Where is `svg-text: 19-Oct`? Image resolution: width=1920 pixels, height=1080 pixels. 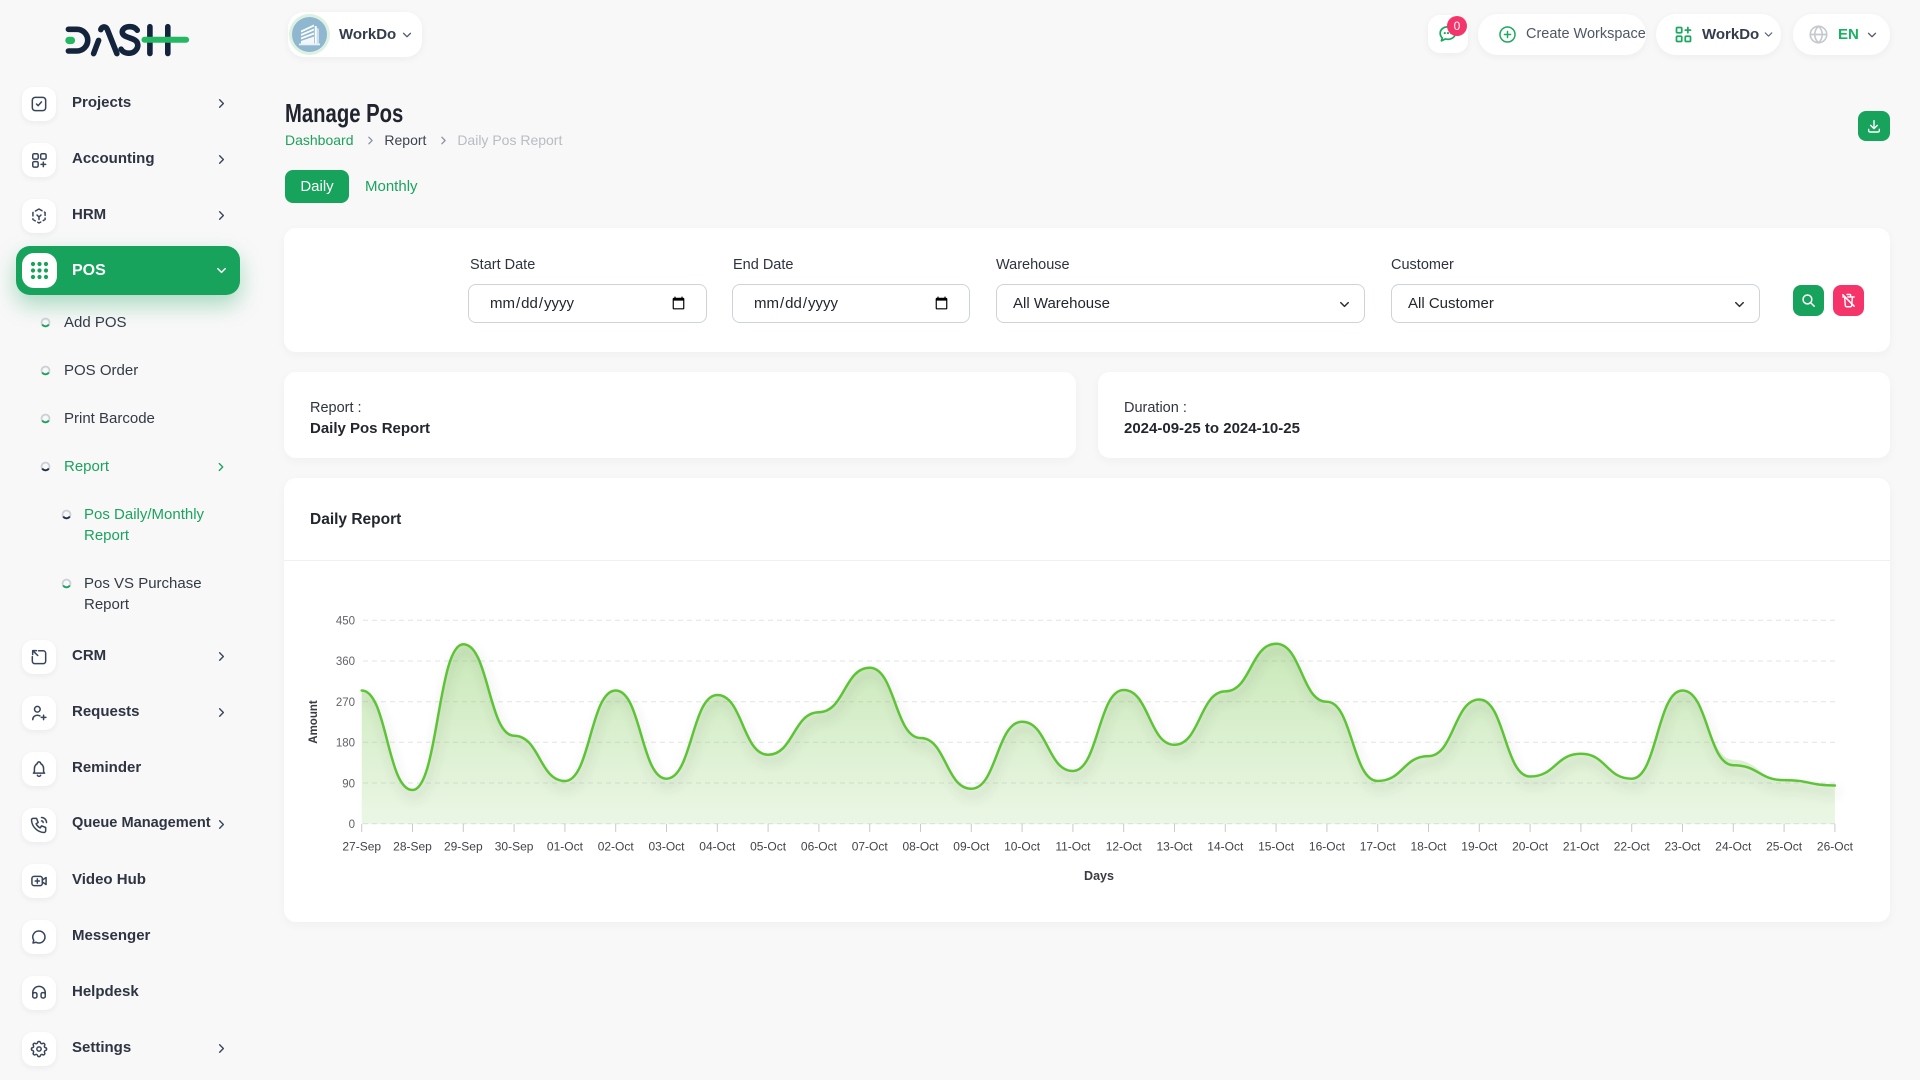
svg-text: 19-Oct is located at coordinates (1479, 847).